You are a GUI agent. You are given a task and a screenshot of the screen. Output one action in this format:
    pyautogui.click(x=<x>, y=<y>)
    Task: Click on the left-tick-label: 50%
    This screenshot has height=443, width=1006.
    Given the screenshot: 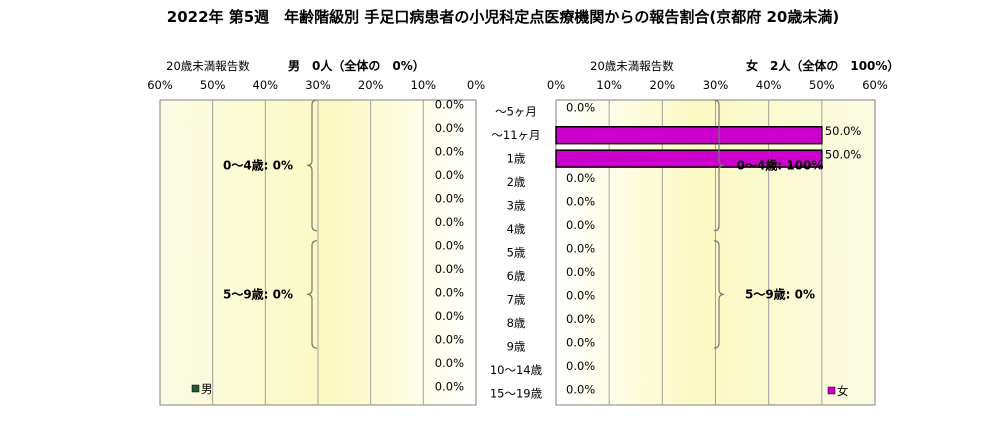 What is the action you would take?
    pyautogui.click(x=213, y=85)
    